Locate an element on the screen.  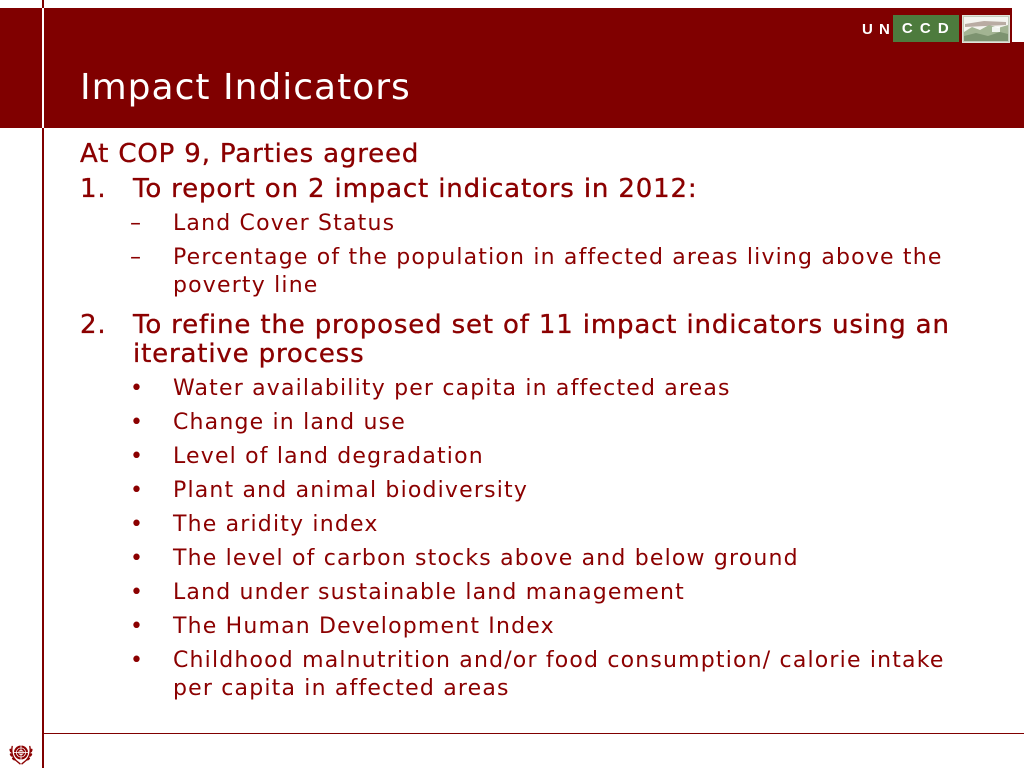
bullet-item: • Level of land degradation is located at coordinates (570, 457).